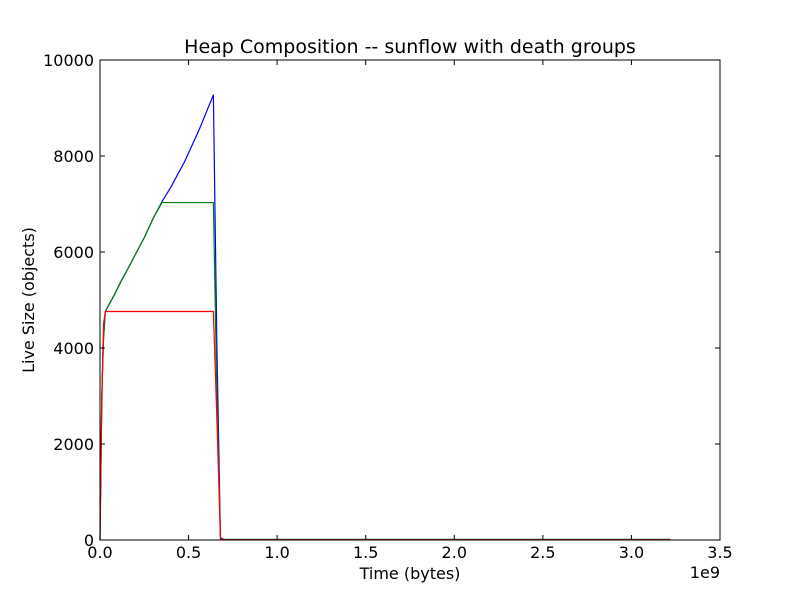 The image size is (800, 600). What do you see at coordinates (719, 552) in the screenshot?
I see `x-tick-label: 3.5` at bounding box center [719, 552].